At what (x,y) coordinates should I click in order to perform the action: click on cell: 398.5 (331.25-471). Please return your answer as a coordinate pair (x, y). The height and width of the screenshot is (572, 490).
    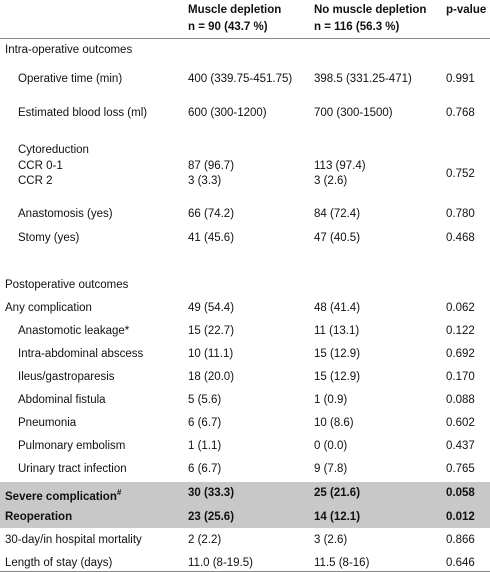
    Looking at the image, I should click on (363, 79).